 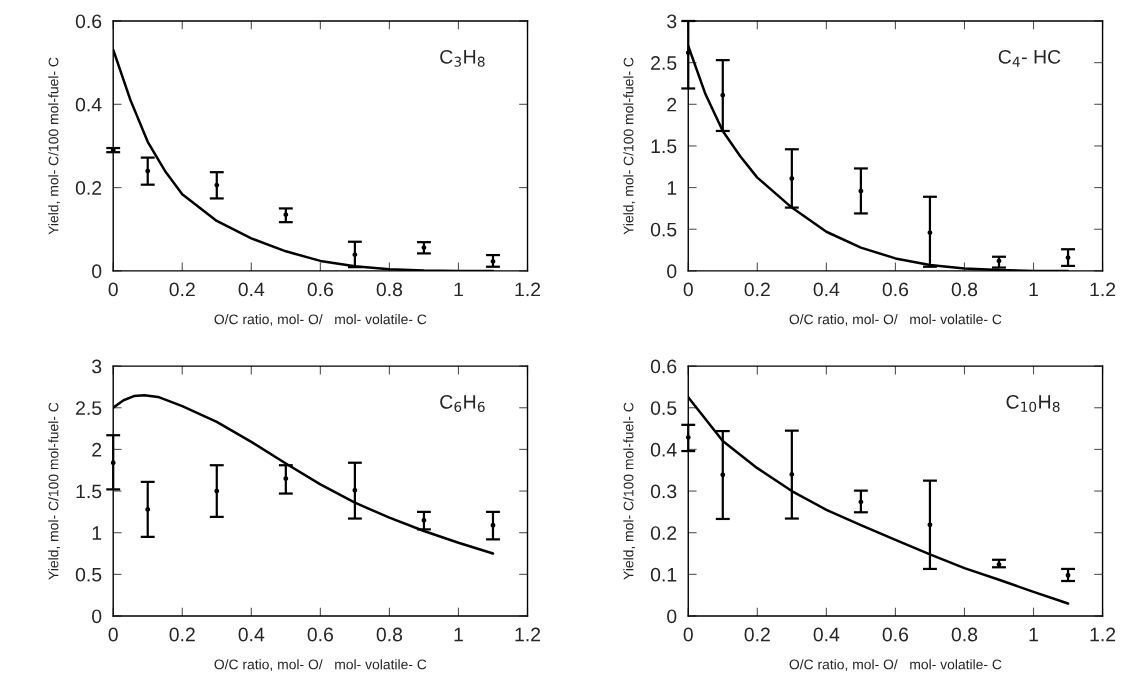 I want to click on annotation: C$_{6}$H$_{6}$, so click(x=462, y=403).